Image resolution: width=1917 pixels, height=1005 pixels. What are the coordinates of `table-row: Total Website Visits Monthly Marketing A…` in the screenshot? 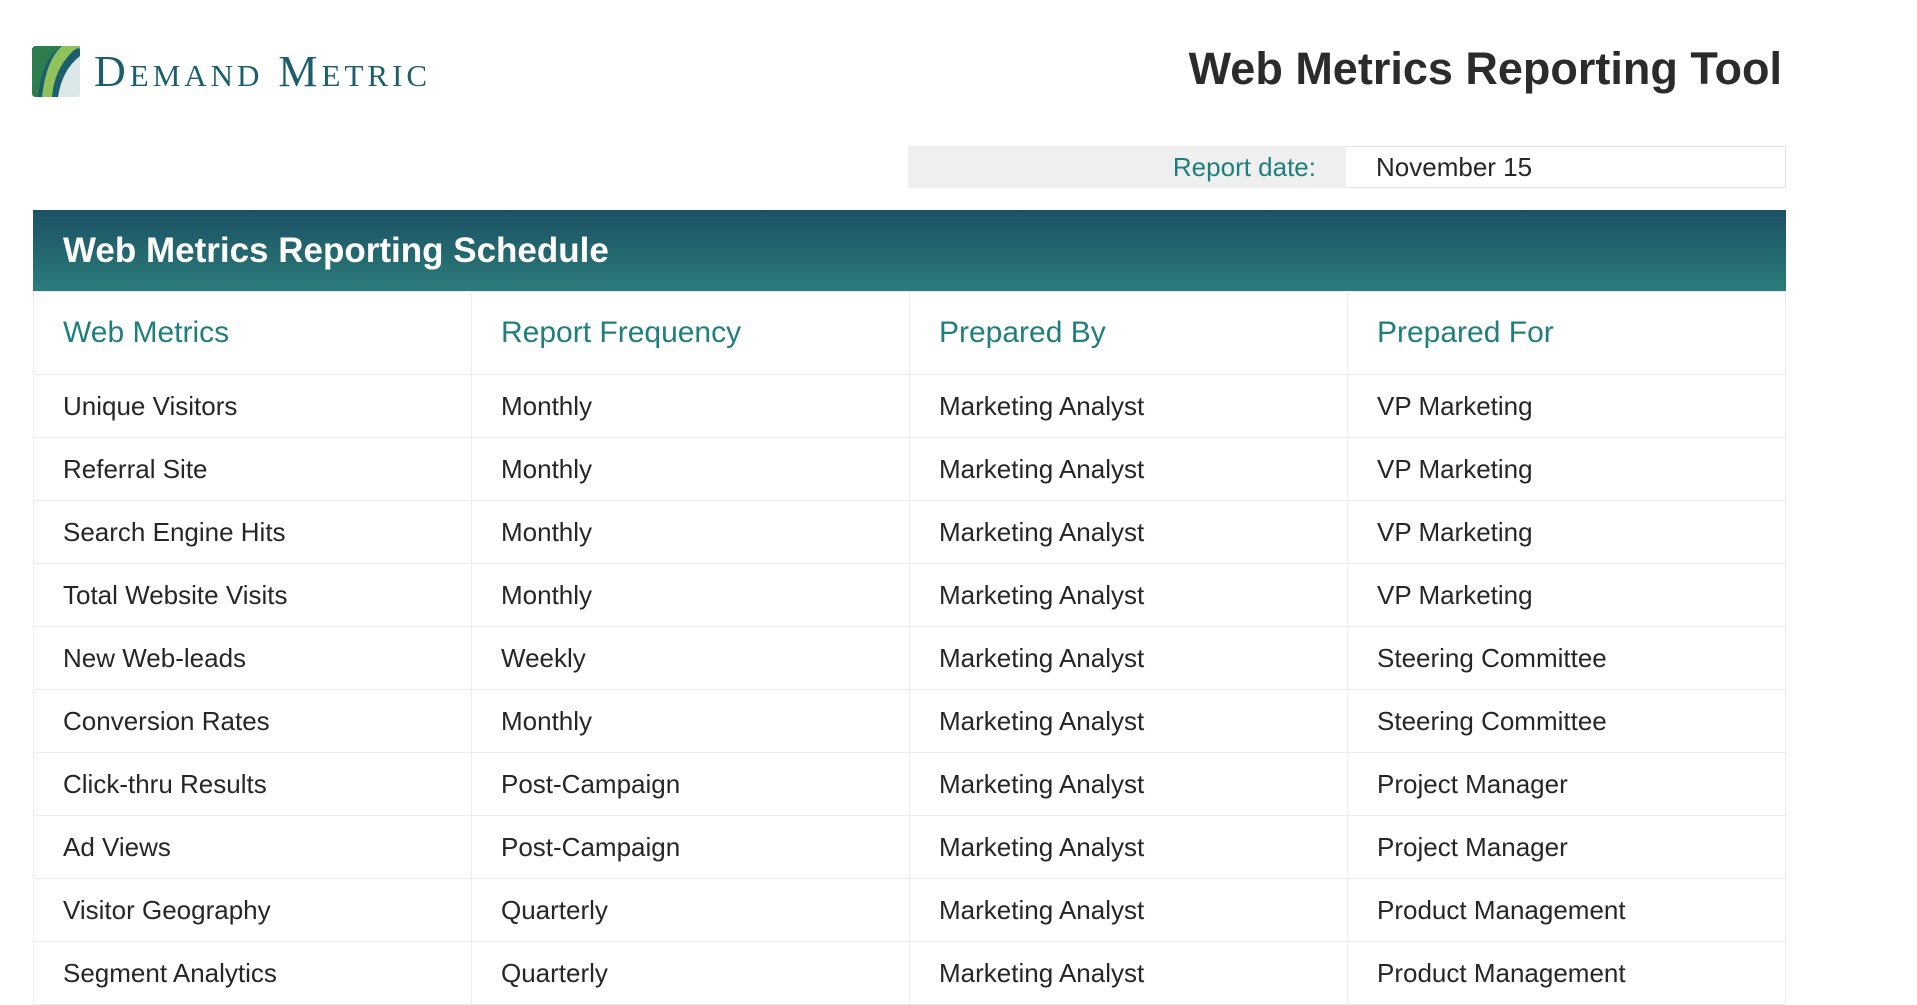 It's located at (909, 595).